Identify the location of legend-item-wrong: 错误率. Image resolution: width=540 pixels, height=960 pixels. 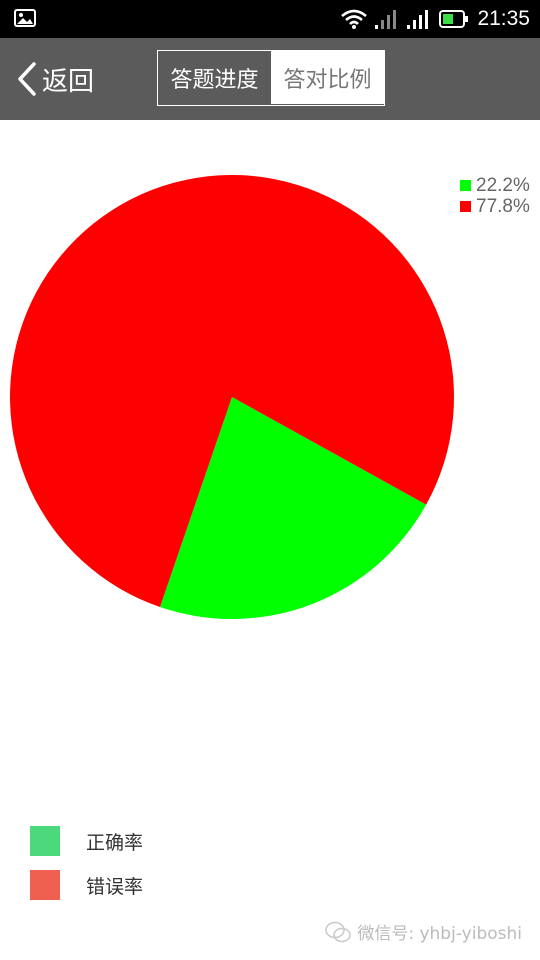
(86, 885).